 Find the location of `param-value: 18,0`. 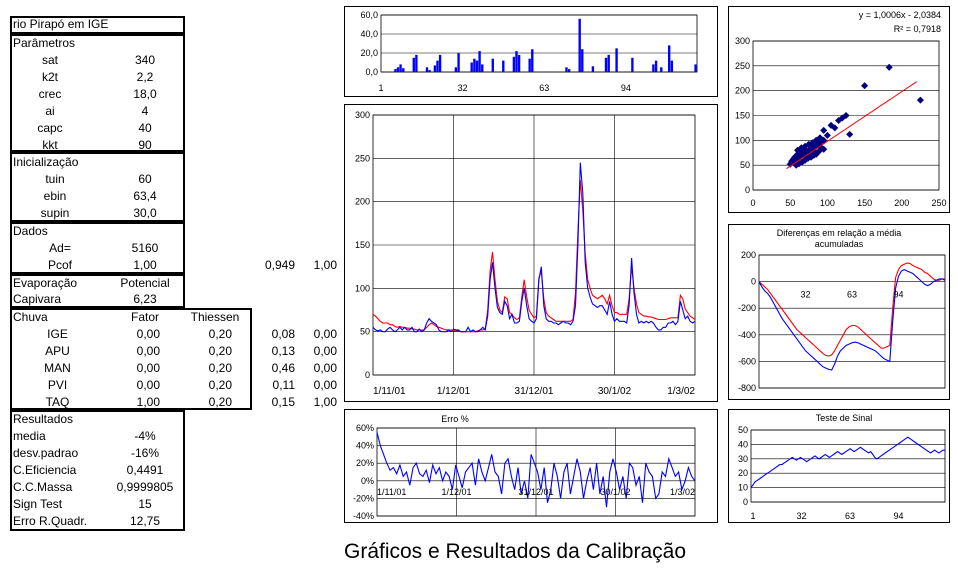

param-value: 18,0 is located at coordinates (145, 94).